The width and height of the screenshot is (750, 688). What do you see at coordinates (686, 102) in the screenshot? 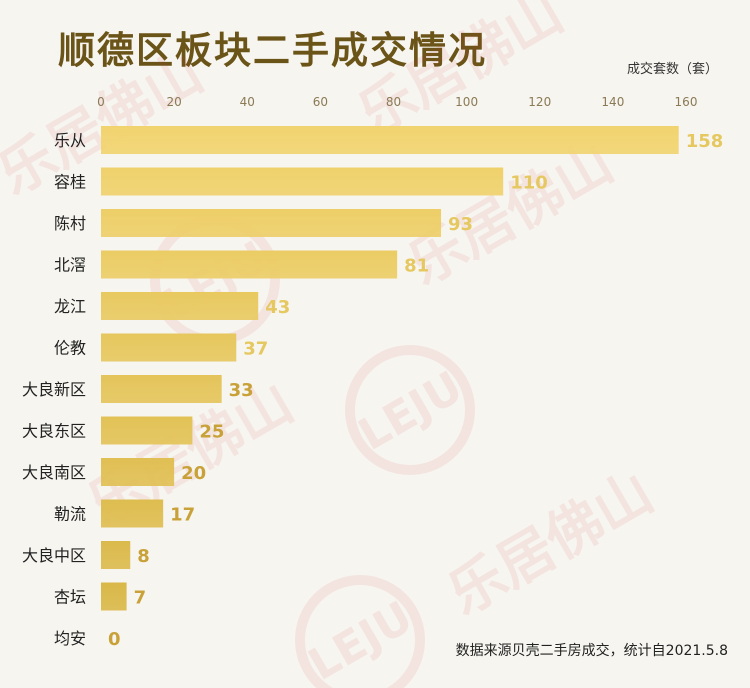
I see `x-tick-label: 160` at bounding box center [686, 102].